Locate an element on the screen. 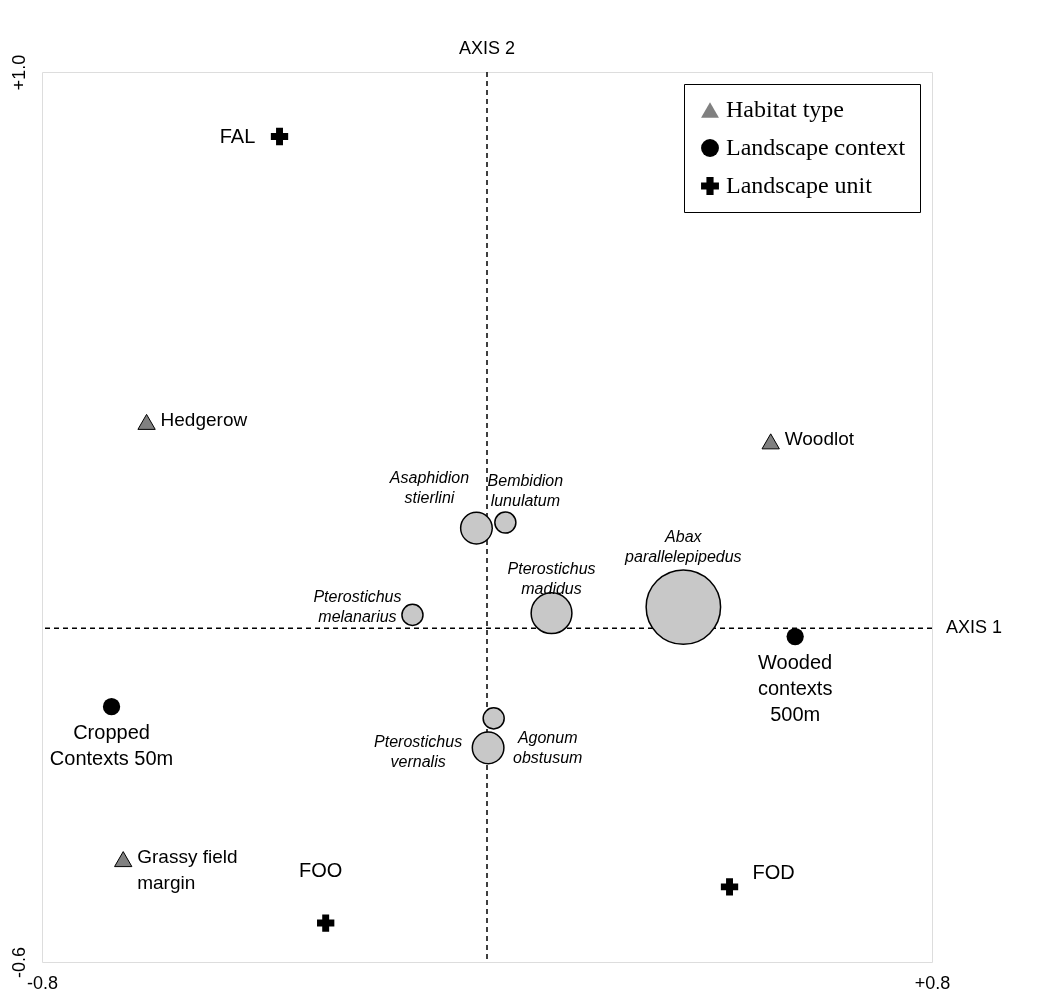 The width and height of the screenshot is (1063, 992). data-label: Wooded contexts 500m is located at coordinates (795, 687).